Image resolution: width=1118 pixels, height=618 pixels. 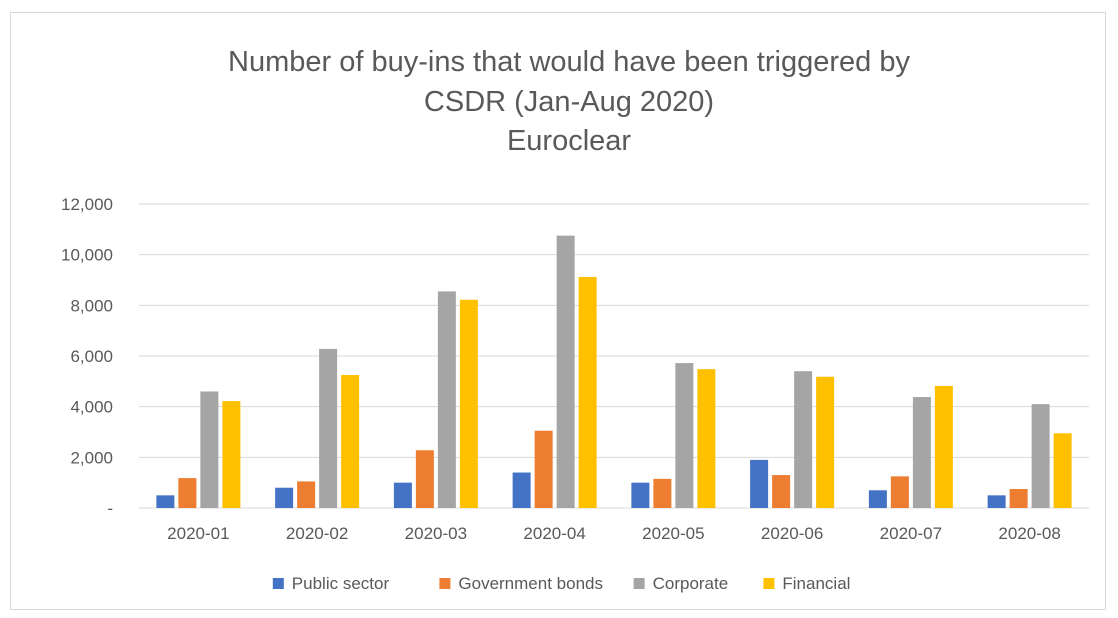 What do you see at coordinates (87, 255) in the screenshot?
I see `y-tick-label: 10,000` at bounding box center [87, 255].